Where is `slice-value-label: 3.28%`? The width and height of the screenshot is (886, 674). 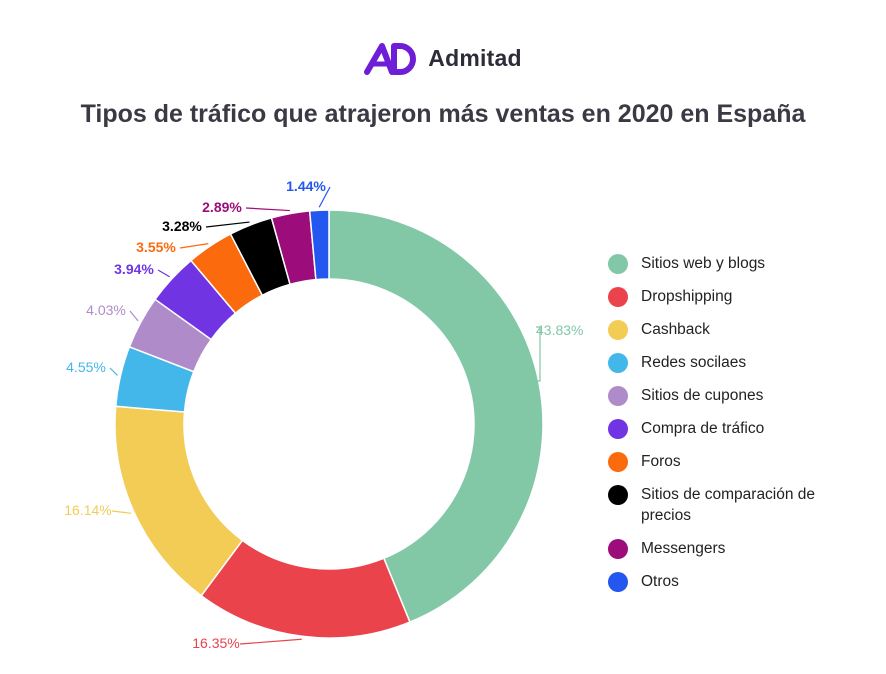
slice-value-label: 3.28% is located at coordinates (182, 226).